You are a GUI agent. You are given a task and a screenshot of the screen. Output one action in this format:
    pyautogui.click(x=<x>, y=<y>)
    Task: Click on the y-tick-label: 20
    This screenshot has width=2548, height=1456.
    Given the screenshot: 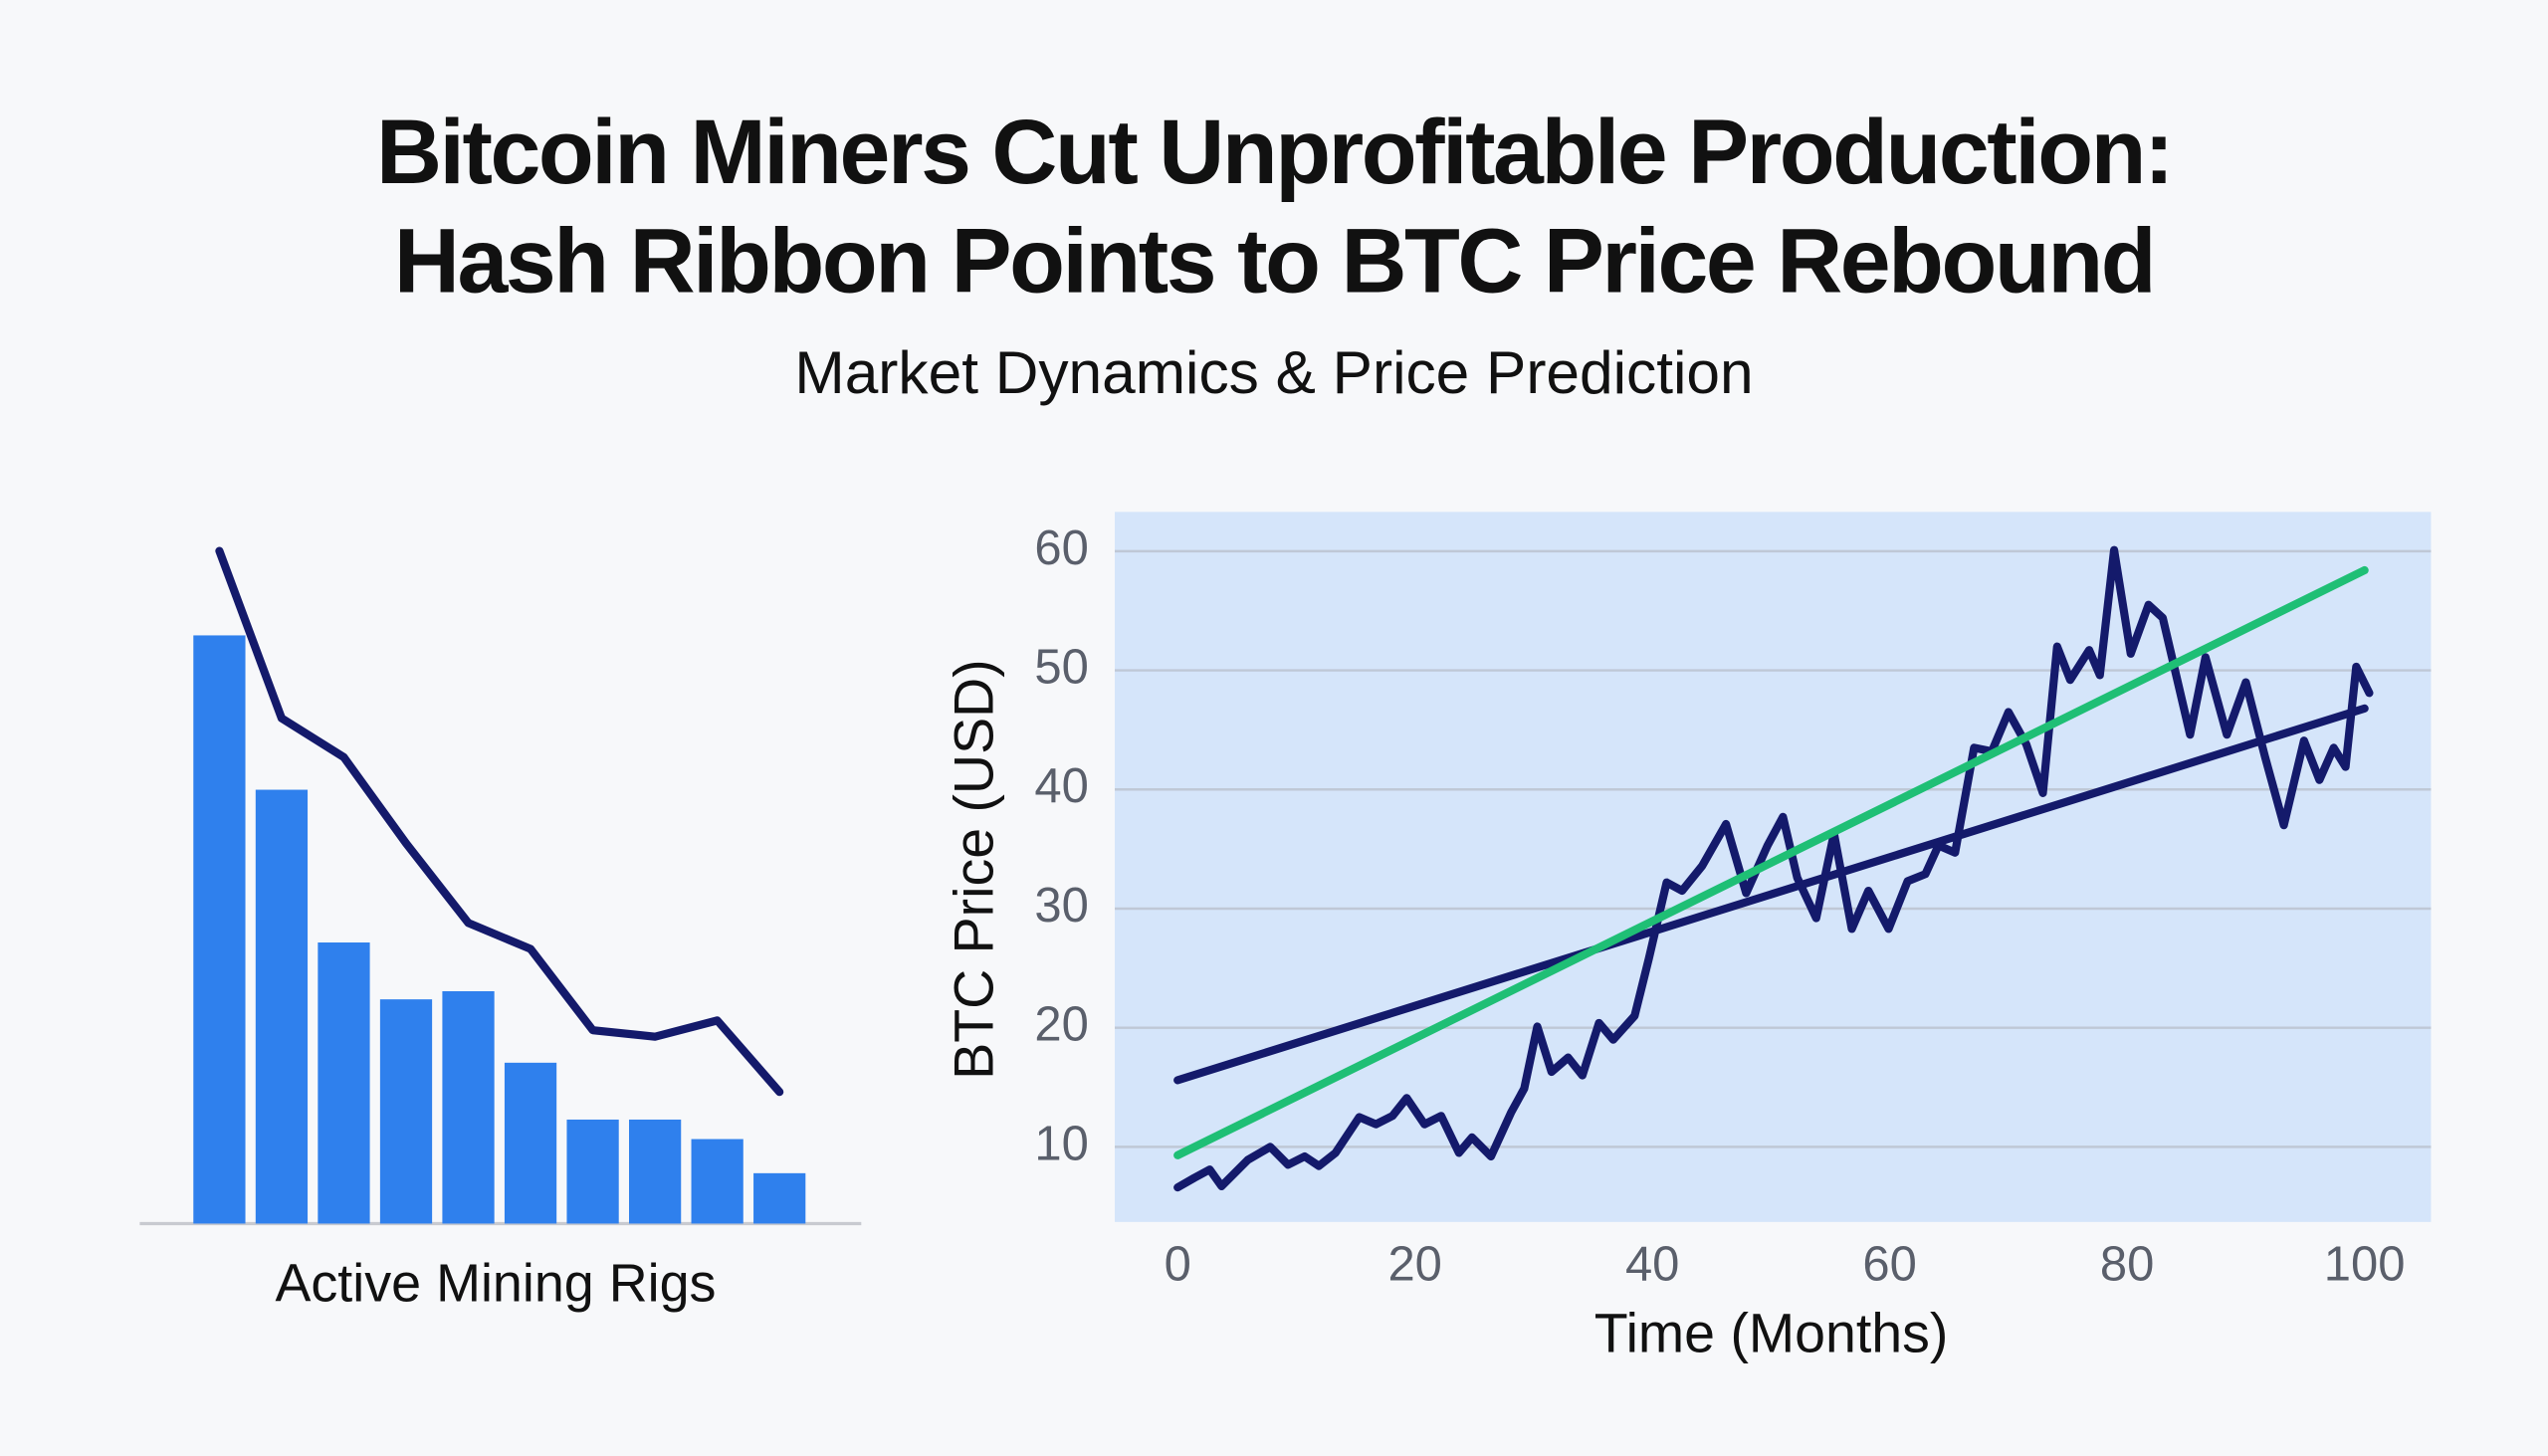 What is the action you would take?
    pyautogui.click(x=1061, y=1025)
    